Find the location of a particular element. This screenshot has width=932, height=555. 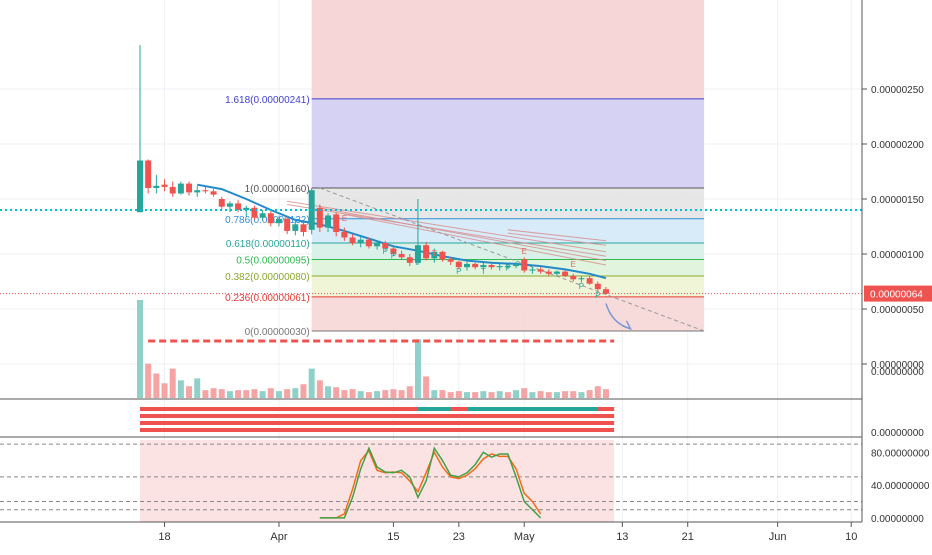

fib-label-1: 1(0.00000160) is located at coordinates (277, 189).